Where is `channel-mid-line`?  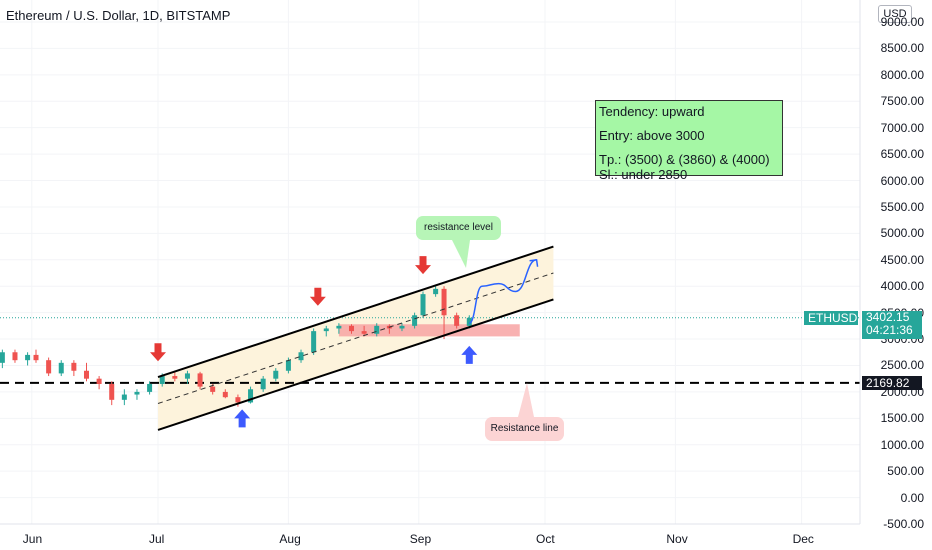 channel-mid-line is located at coordinates (355, 338).